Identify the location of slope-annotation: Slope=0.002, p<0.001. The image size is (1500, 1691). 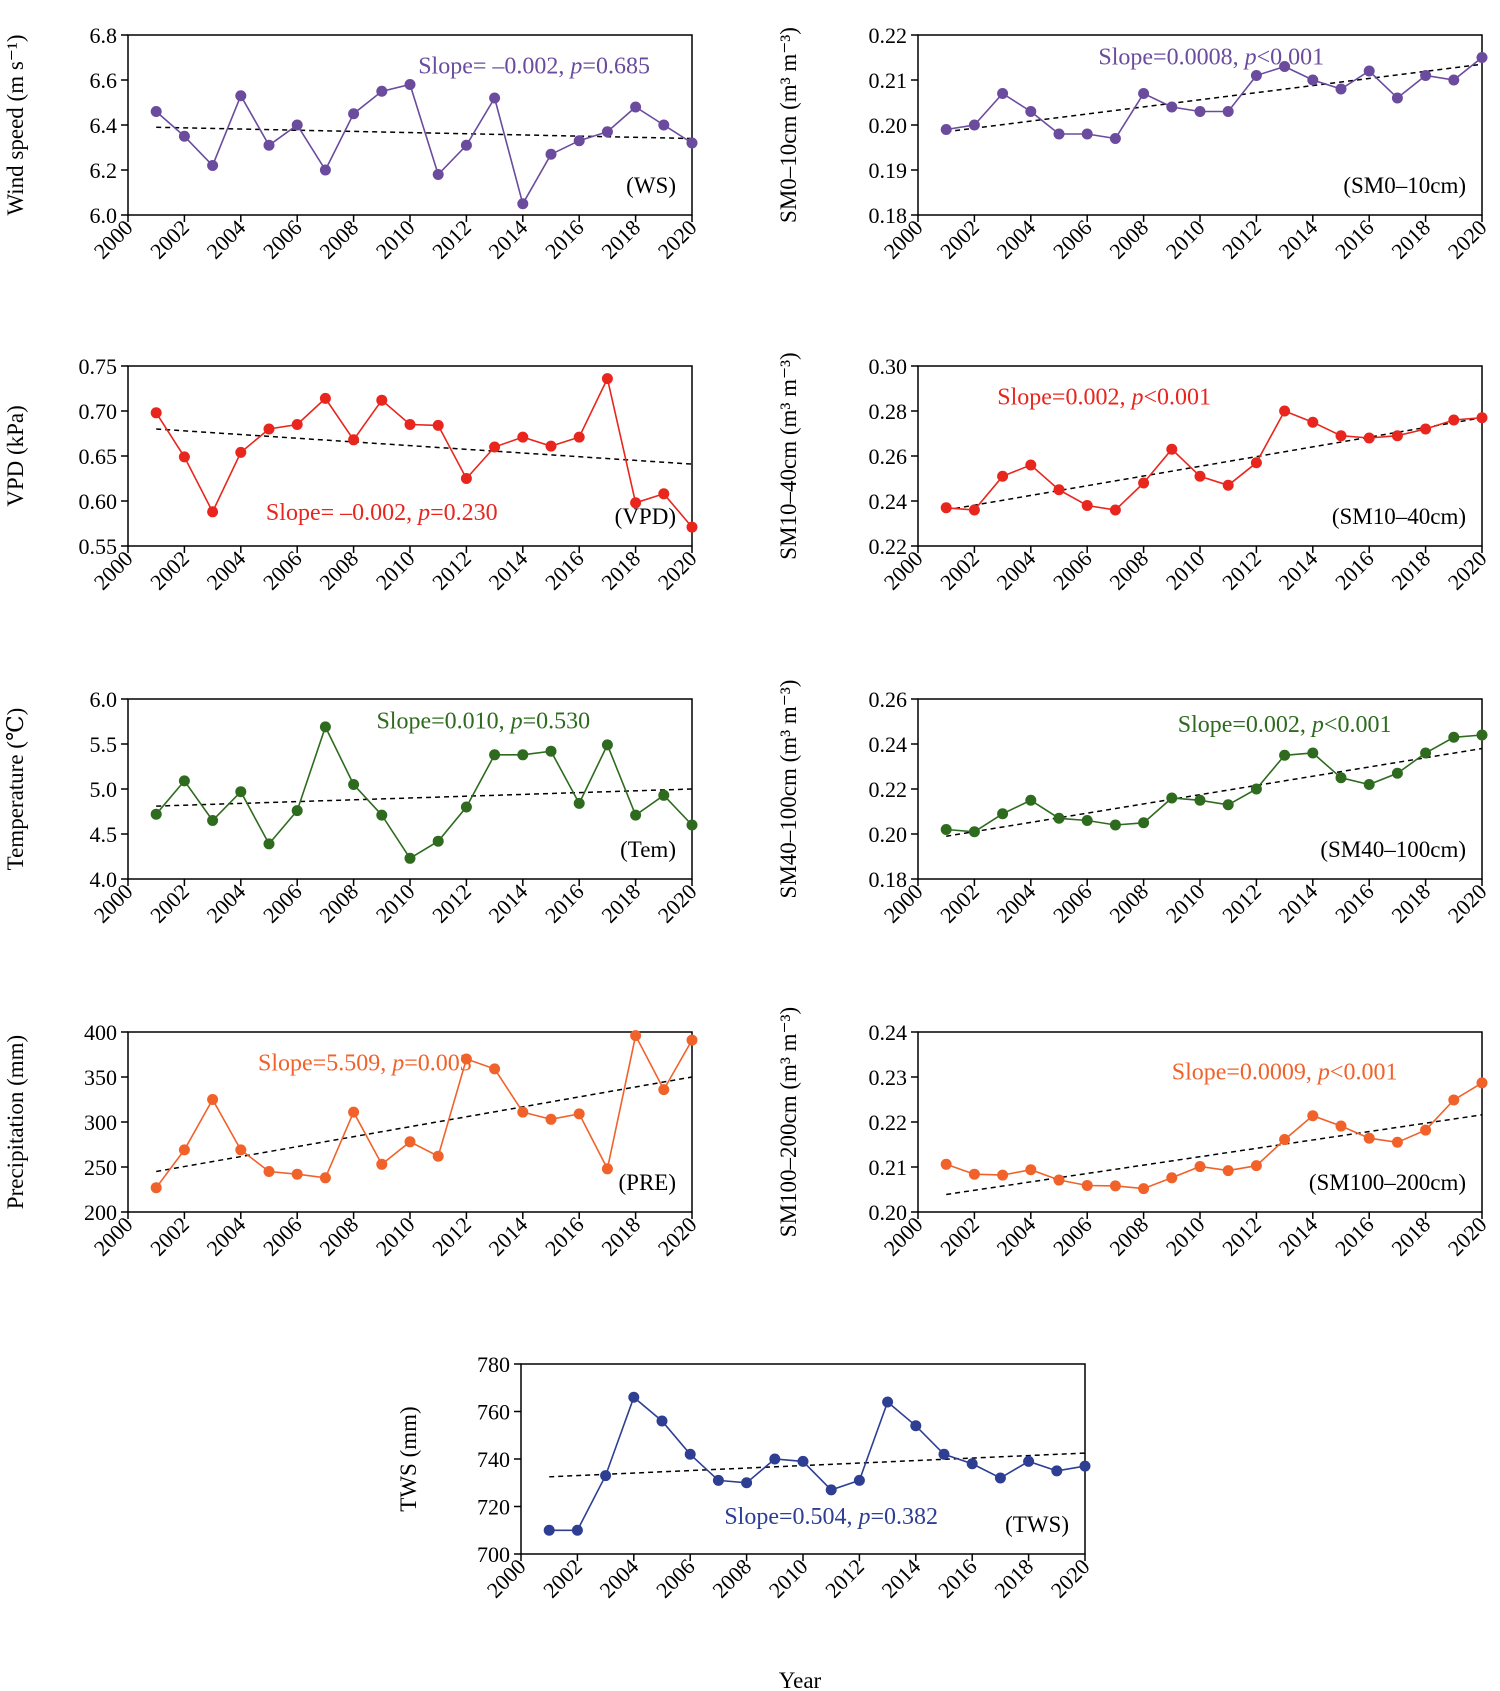
(1104, 398).